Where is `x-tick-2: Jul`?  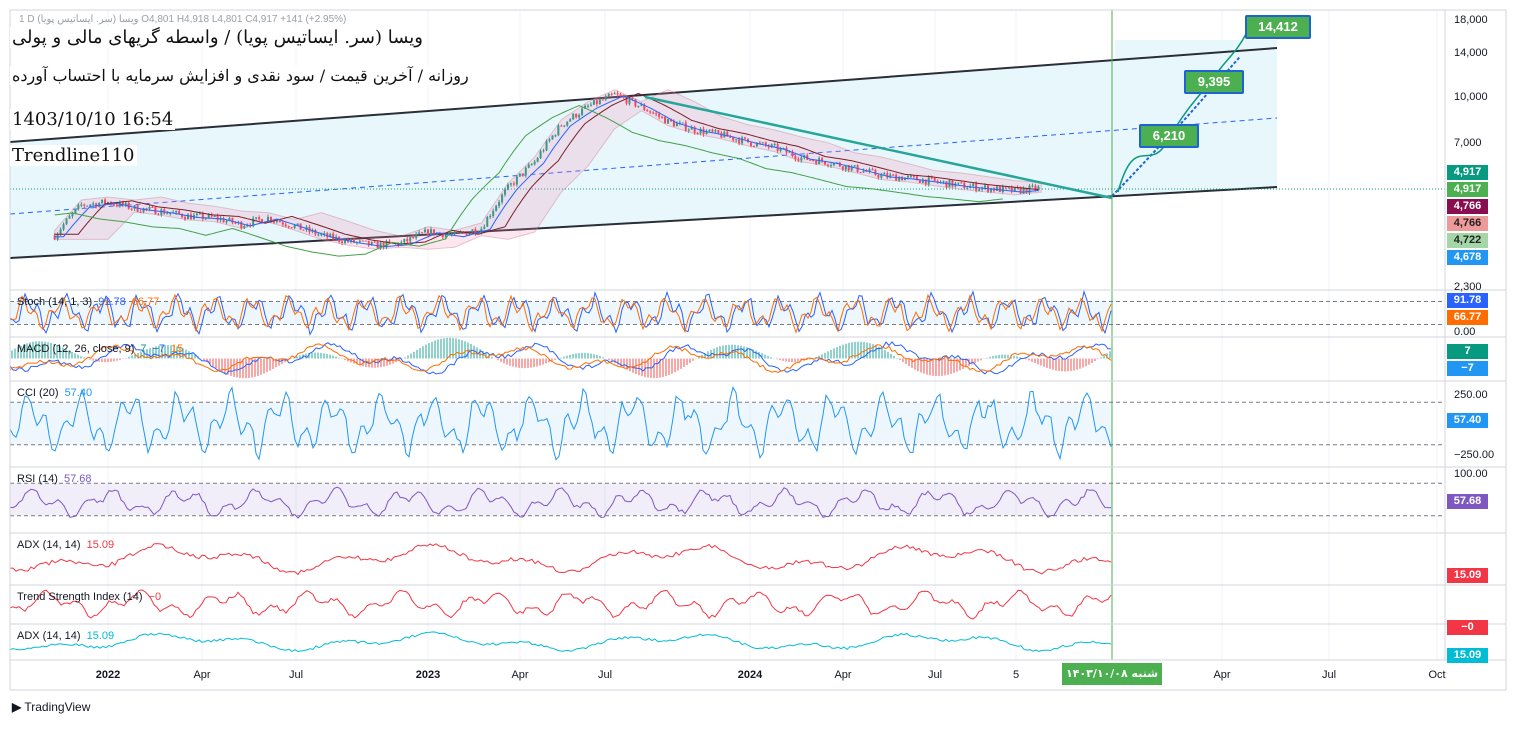 x-tick-2: Jul is located at coordinates (296, 675).